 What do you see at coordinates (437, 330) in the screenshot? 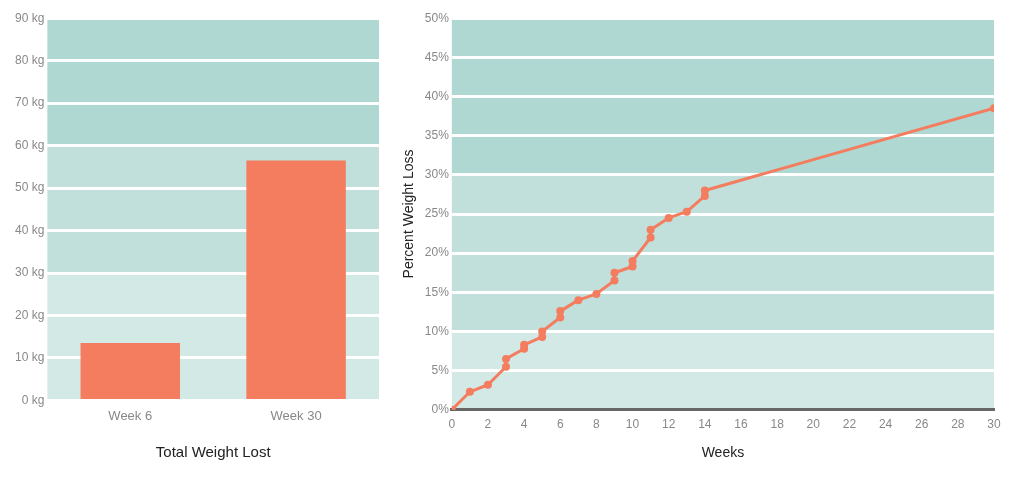
I see `y-tick-label: 10%` at bounding box center [437, 330].